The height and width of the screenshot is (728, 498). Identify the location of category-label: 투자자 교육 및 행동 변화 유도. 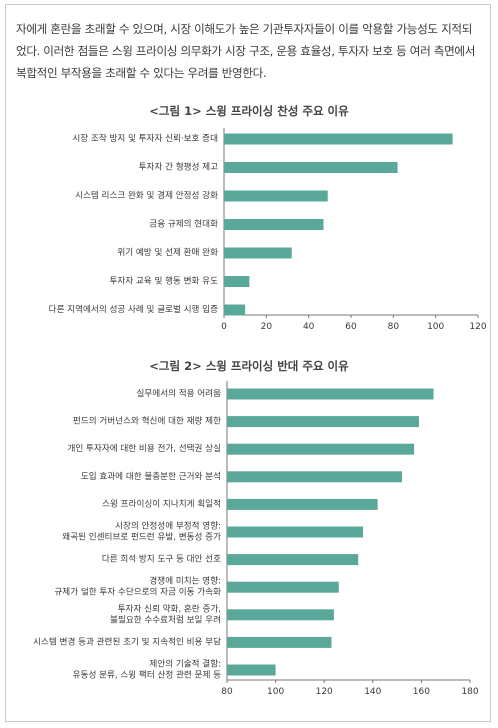
(163, 281).